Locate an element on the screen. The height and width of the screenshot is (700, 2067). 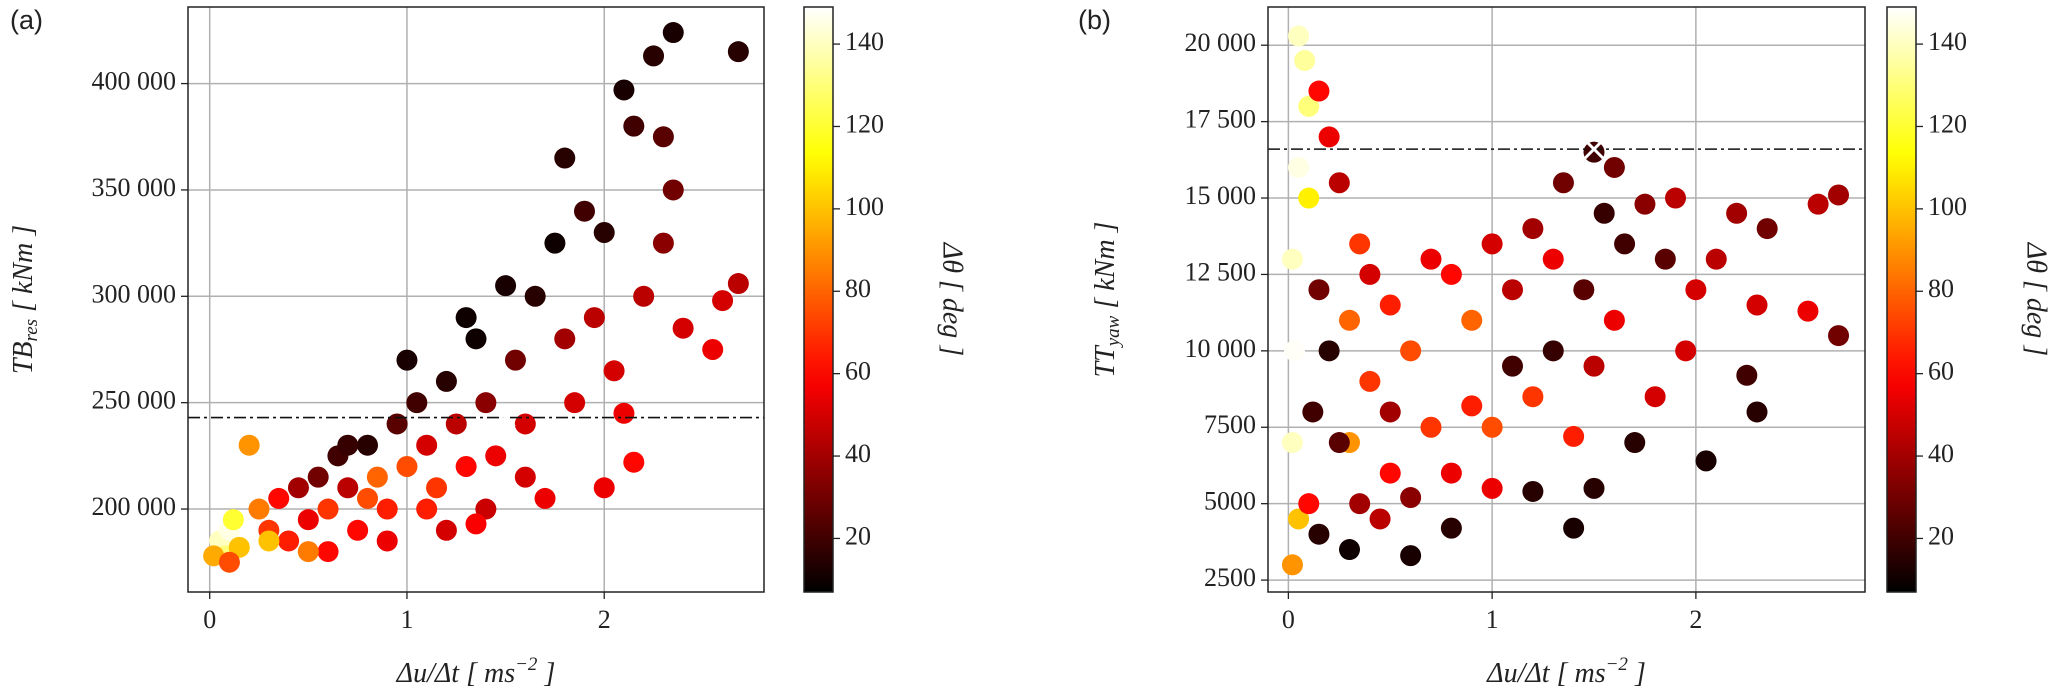
colorbar-tick-label: 120 is located at coordinates (864, 123).